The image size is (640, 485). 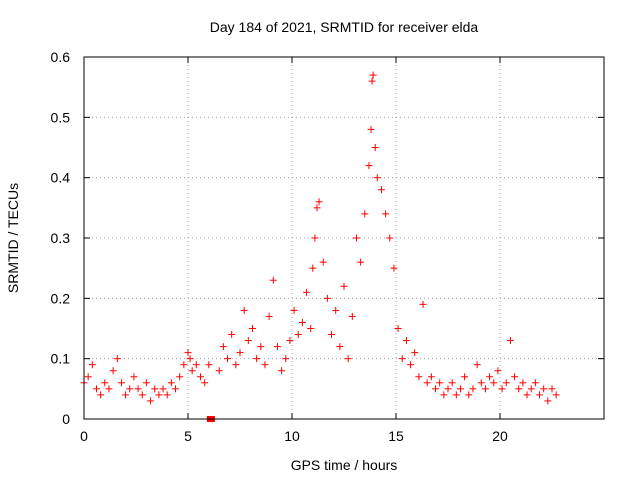 I want to click on y-tick-label: 0.1, so click(x=61, y=359).